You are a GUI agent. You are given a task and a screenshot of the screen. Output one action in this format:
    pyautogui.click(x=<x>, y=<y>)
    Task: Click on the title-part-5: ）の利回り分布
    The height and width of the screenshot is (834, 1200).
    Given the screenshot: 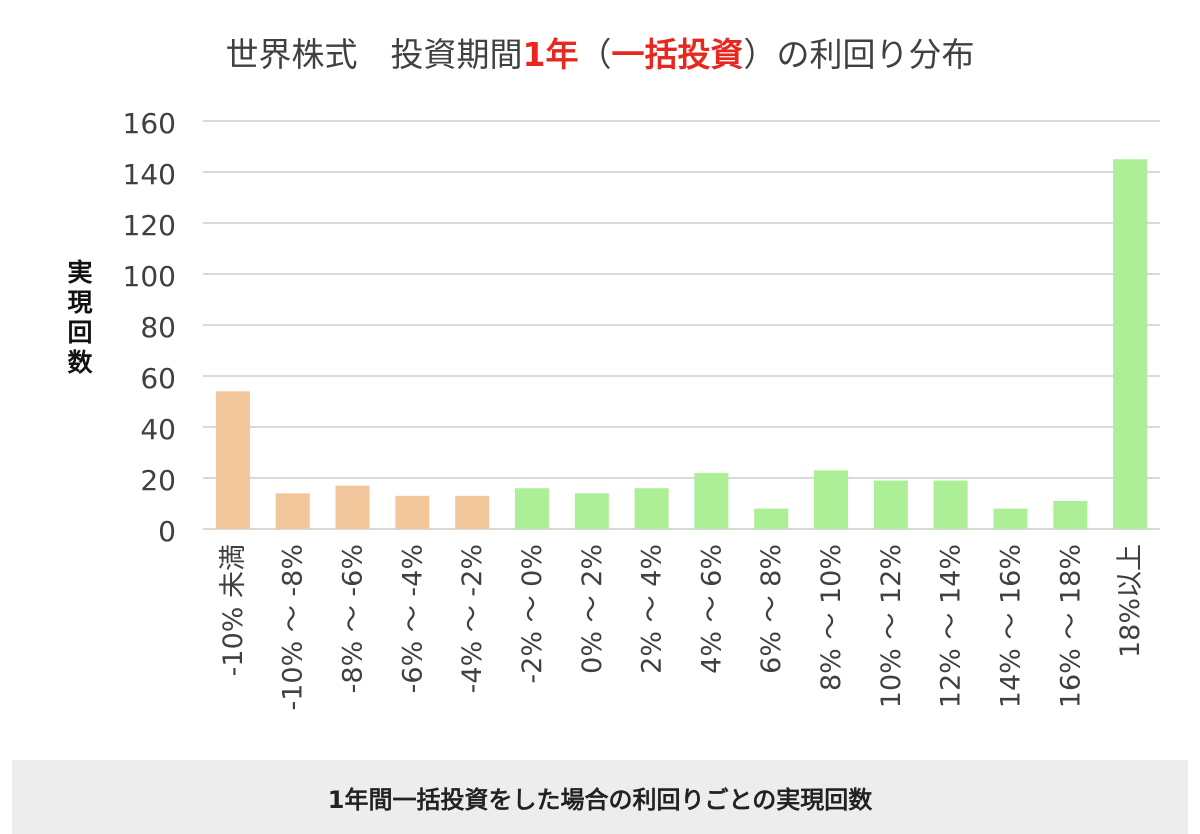 What is the action you would take?
    pyautogui.click(x=859, y=54)
    